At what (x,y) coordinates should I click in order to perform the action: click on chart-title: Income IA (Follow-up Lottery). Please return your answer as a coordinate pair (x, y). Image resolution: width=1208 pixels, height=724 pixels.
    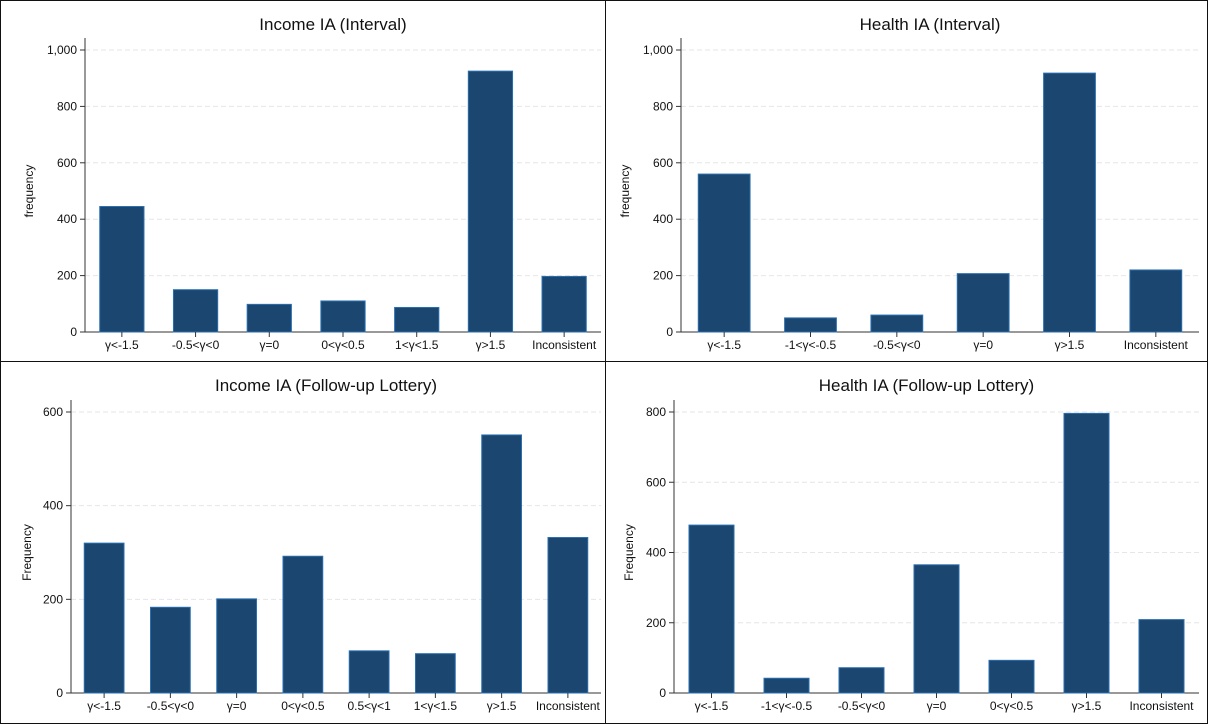
    Looking at the image, I should click on (326, 385).